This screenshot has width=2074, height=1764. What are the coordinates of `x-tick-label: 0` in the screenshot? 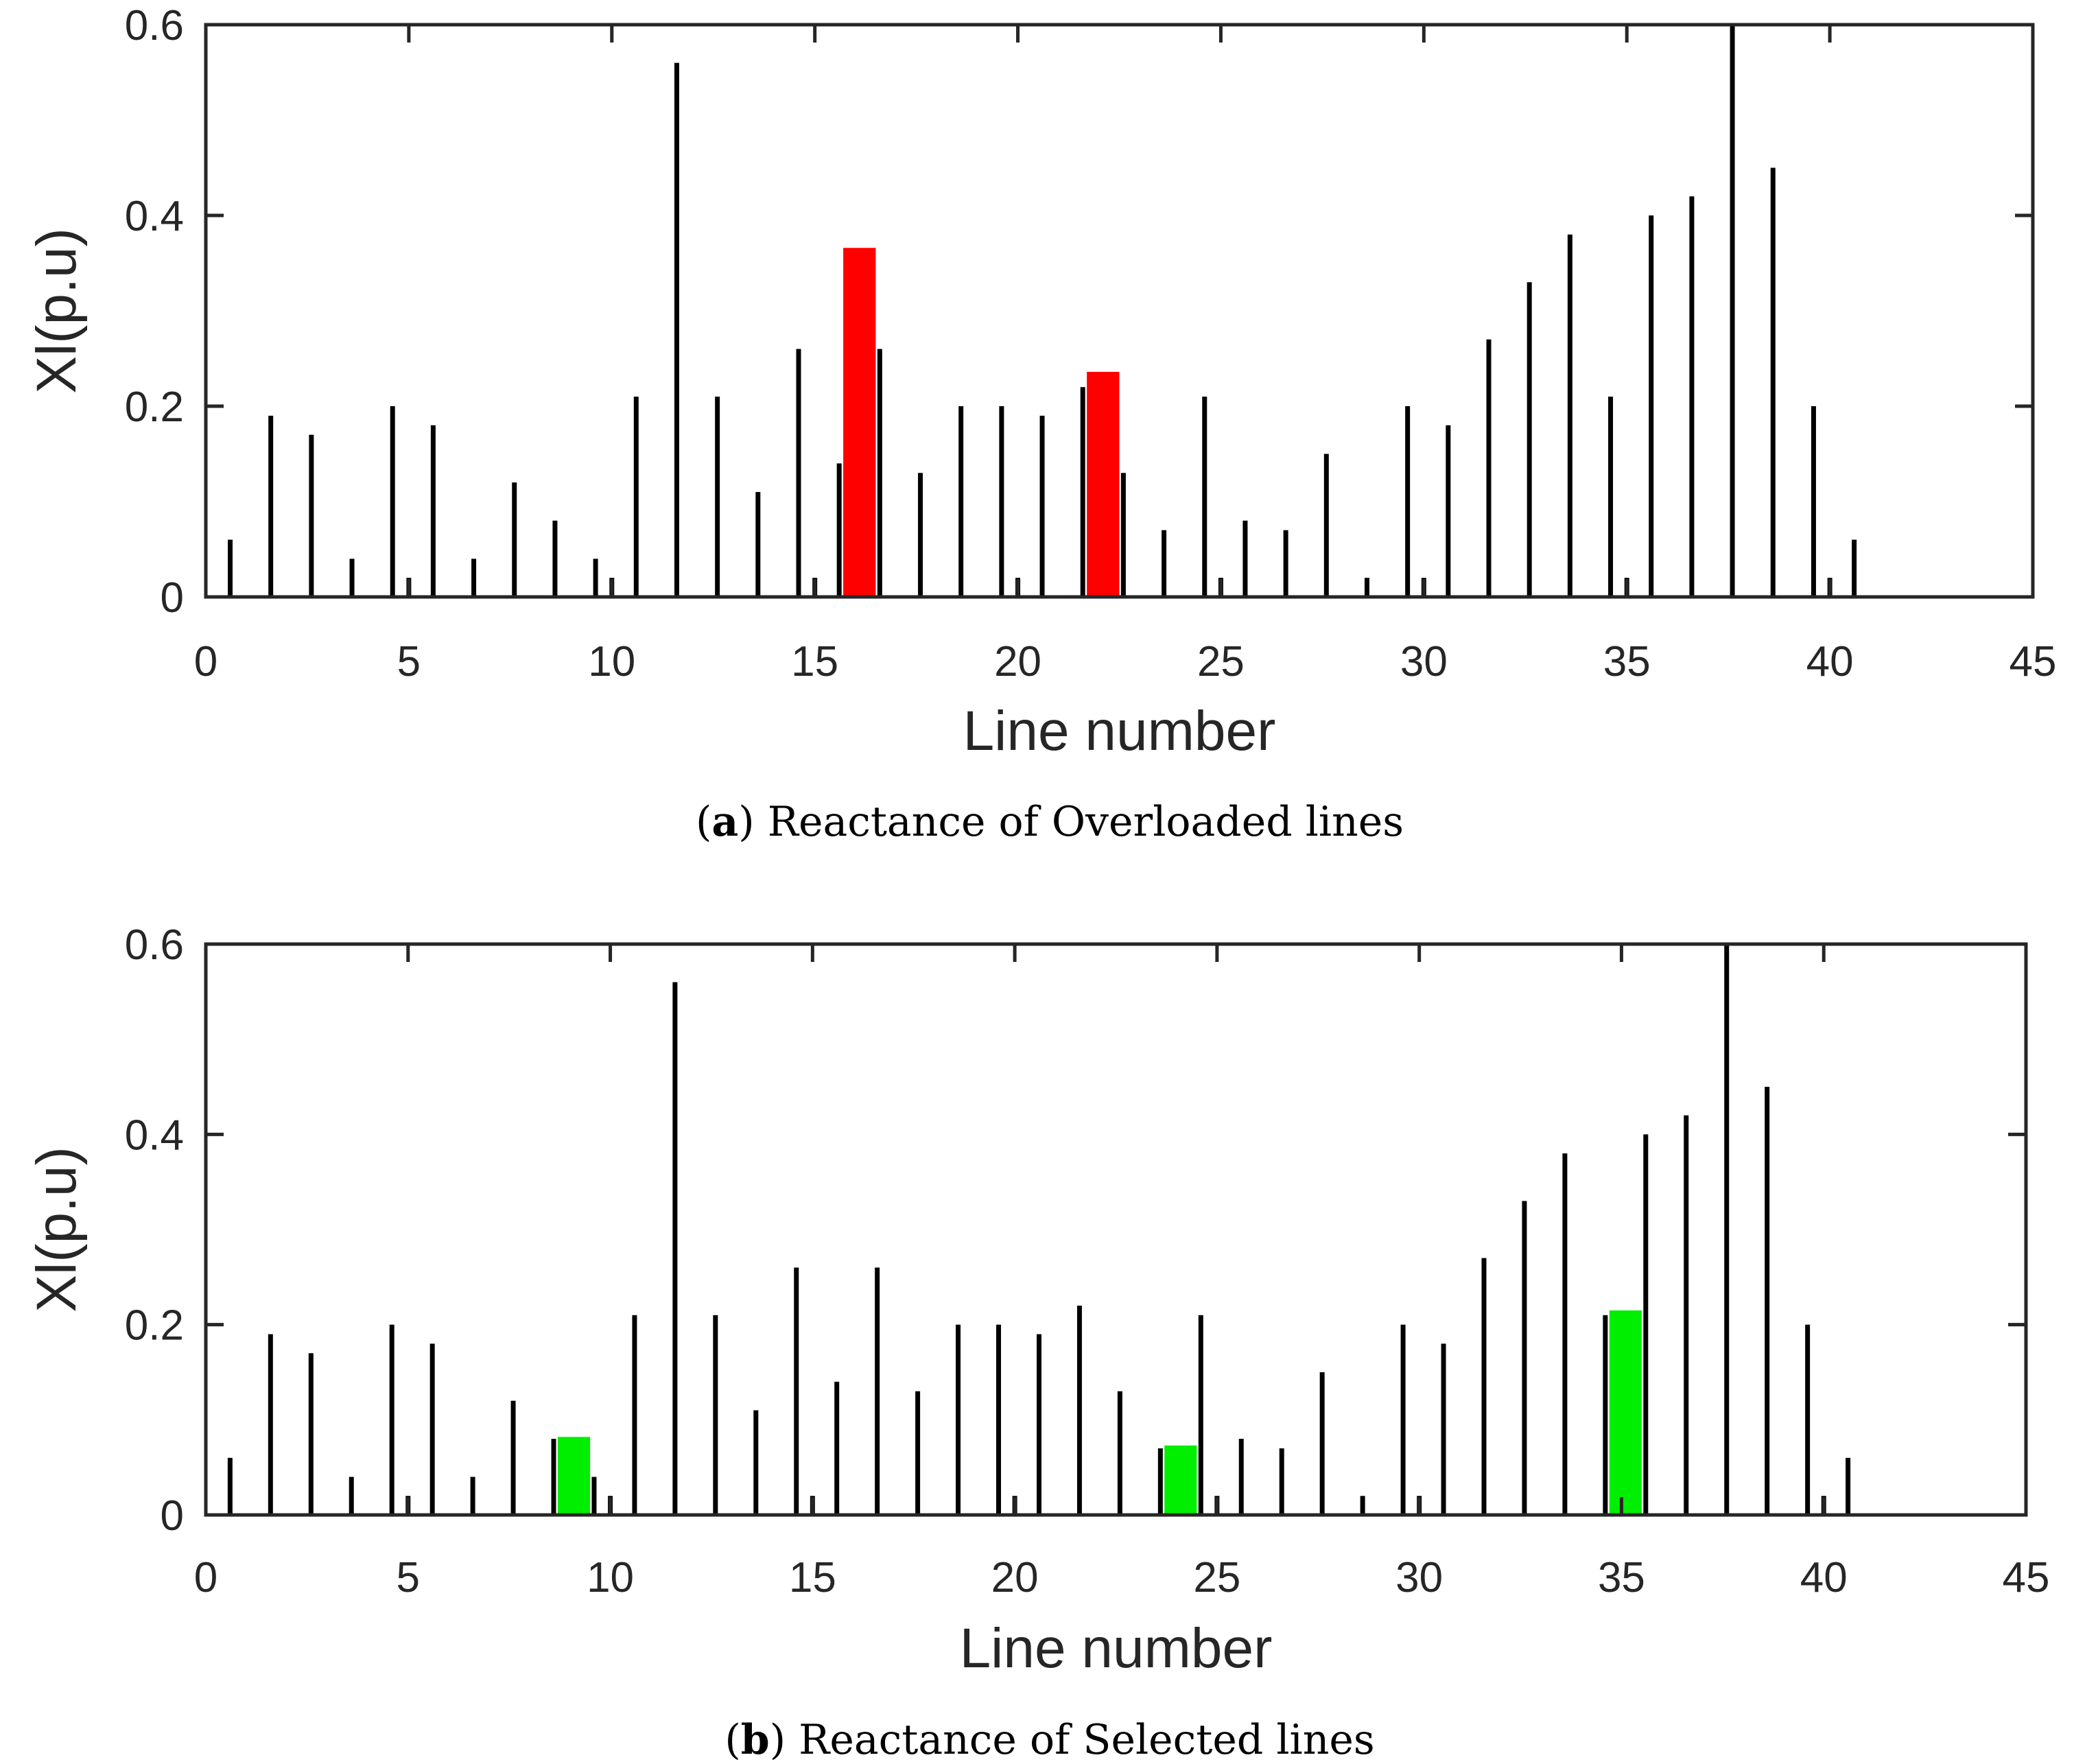 It's located at (205, 661).